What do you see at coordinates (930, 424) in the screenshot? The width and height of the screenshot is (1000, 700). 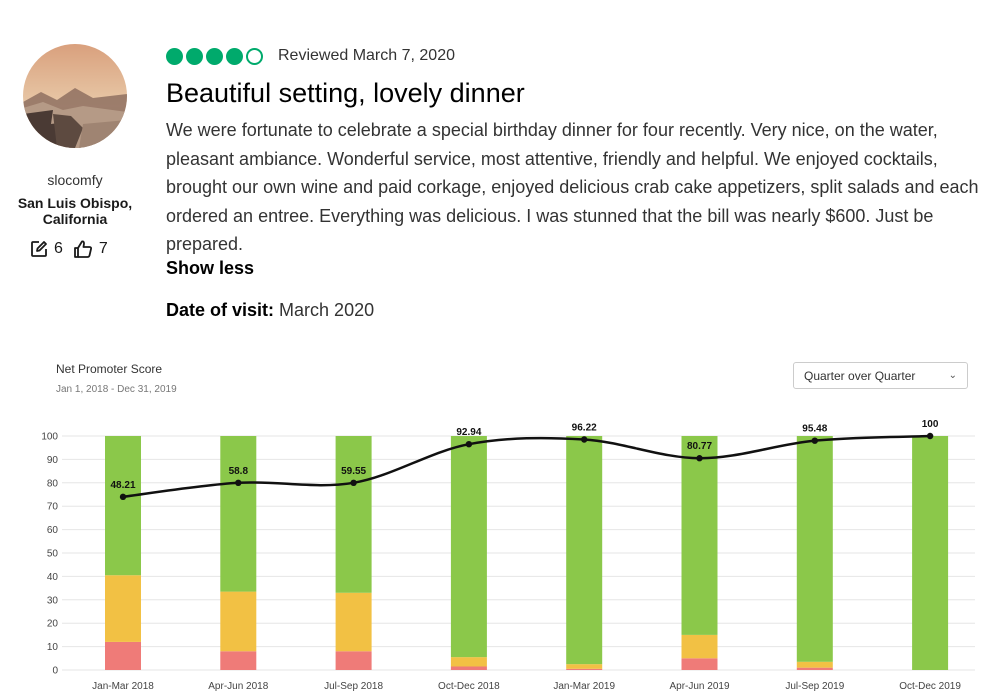 I see `nps-data-label: 100` at bounding box center [930, 424].